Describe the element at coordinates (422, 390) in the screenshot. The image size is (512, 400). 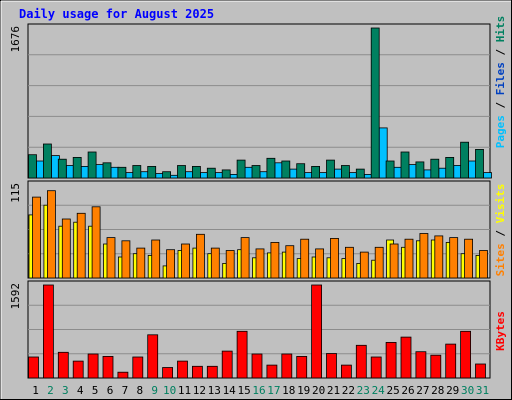
I see `x-tick-27: 27` at that location.